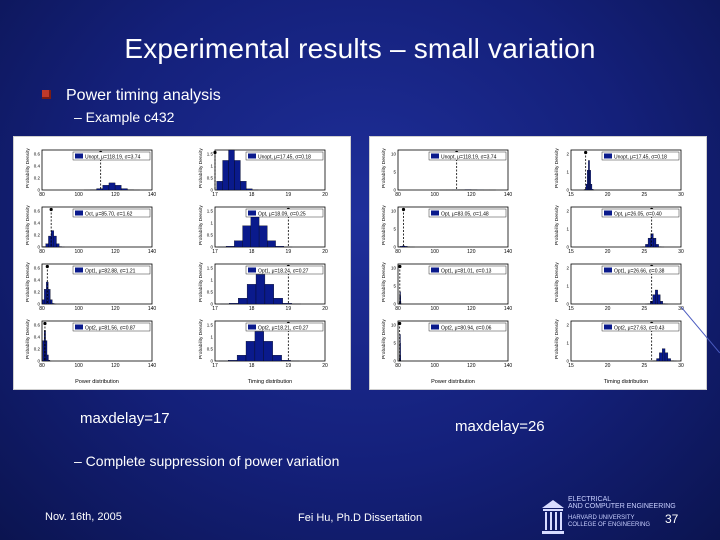 Image resolution: width=720 pixels, height=540 pixels. I want to click on footer-date: Nov. 16th, 2005, so click(83, 517).